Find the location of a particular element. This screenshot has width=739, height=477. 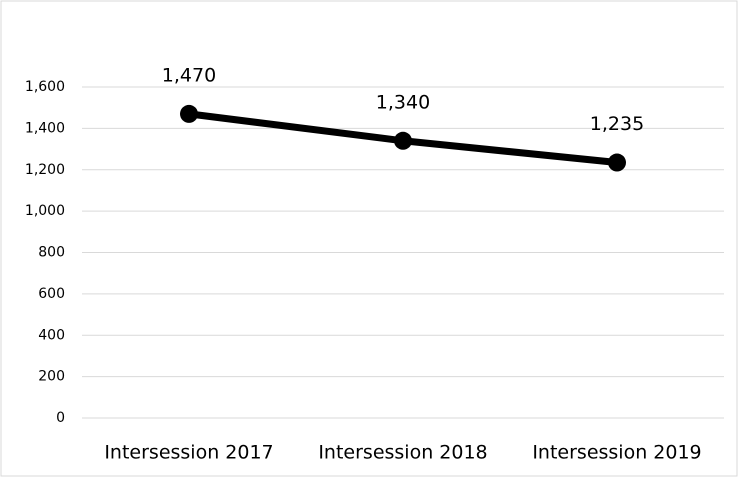

y-tick-label: 200 is located at coordinates (51, 377).